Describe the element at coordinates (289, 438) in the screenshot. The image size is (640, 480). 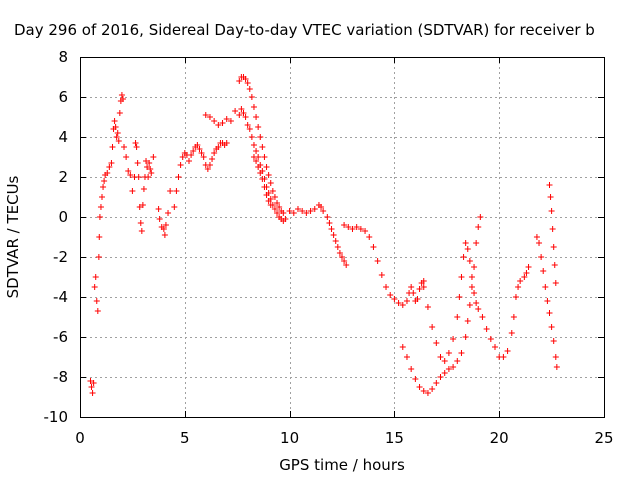
I see `x-tick-label: 10` at that location.